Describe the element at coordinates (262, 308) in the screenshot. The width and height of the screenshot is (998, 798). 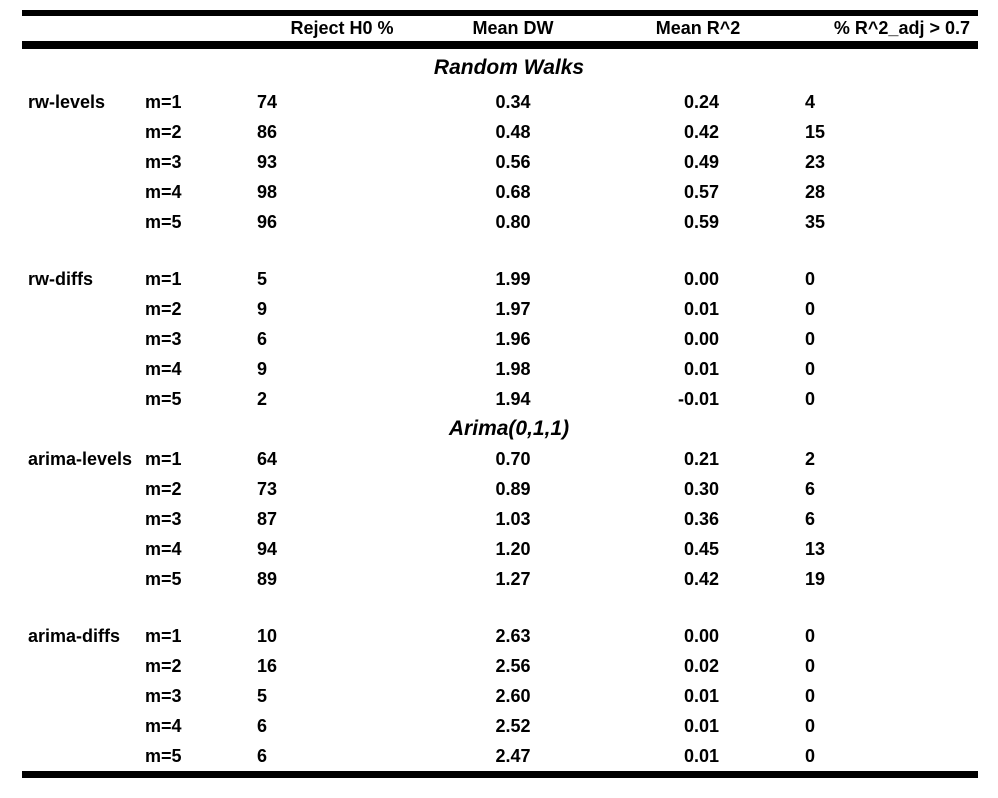
I see `reject-h0-value: 9` at that location.